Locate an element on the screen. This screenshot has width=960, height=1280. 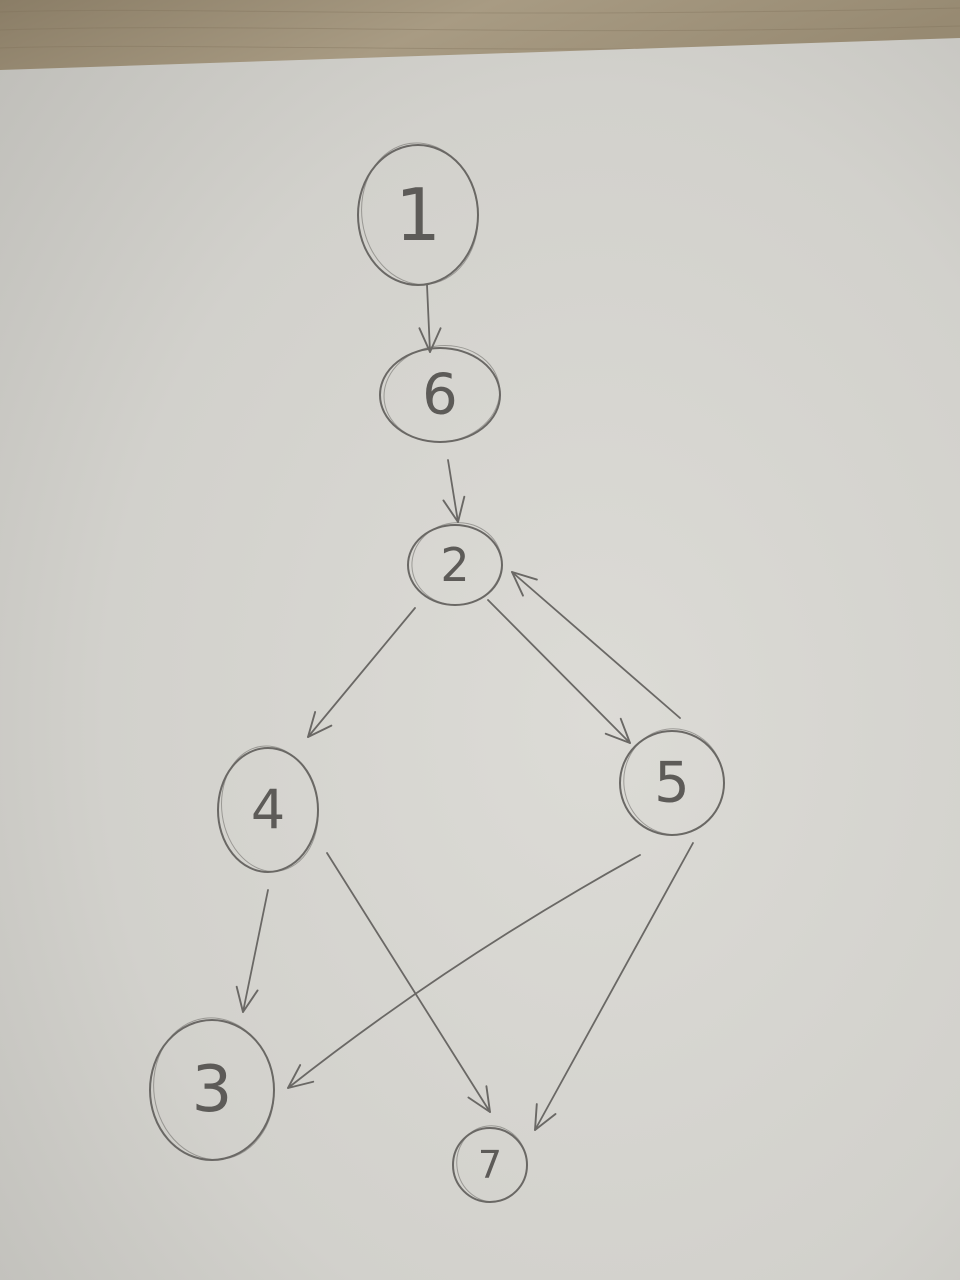
node-label: 3 is located at coordinates (212, 1090).